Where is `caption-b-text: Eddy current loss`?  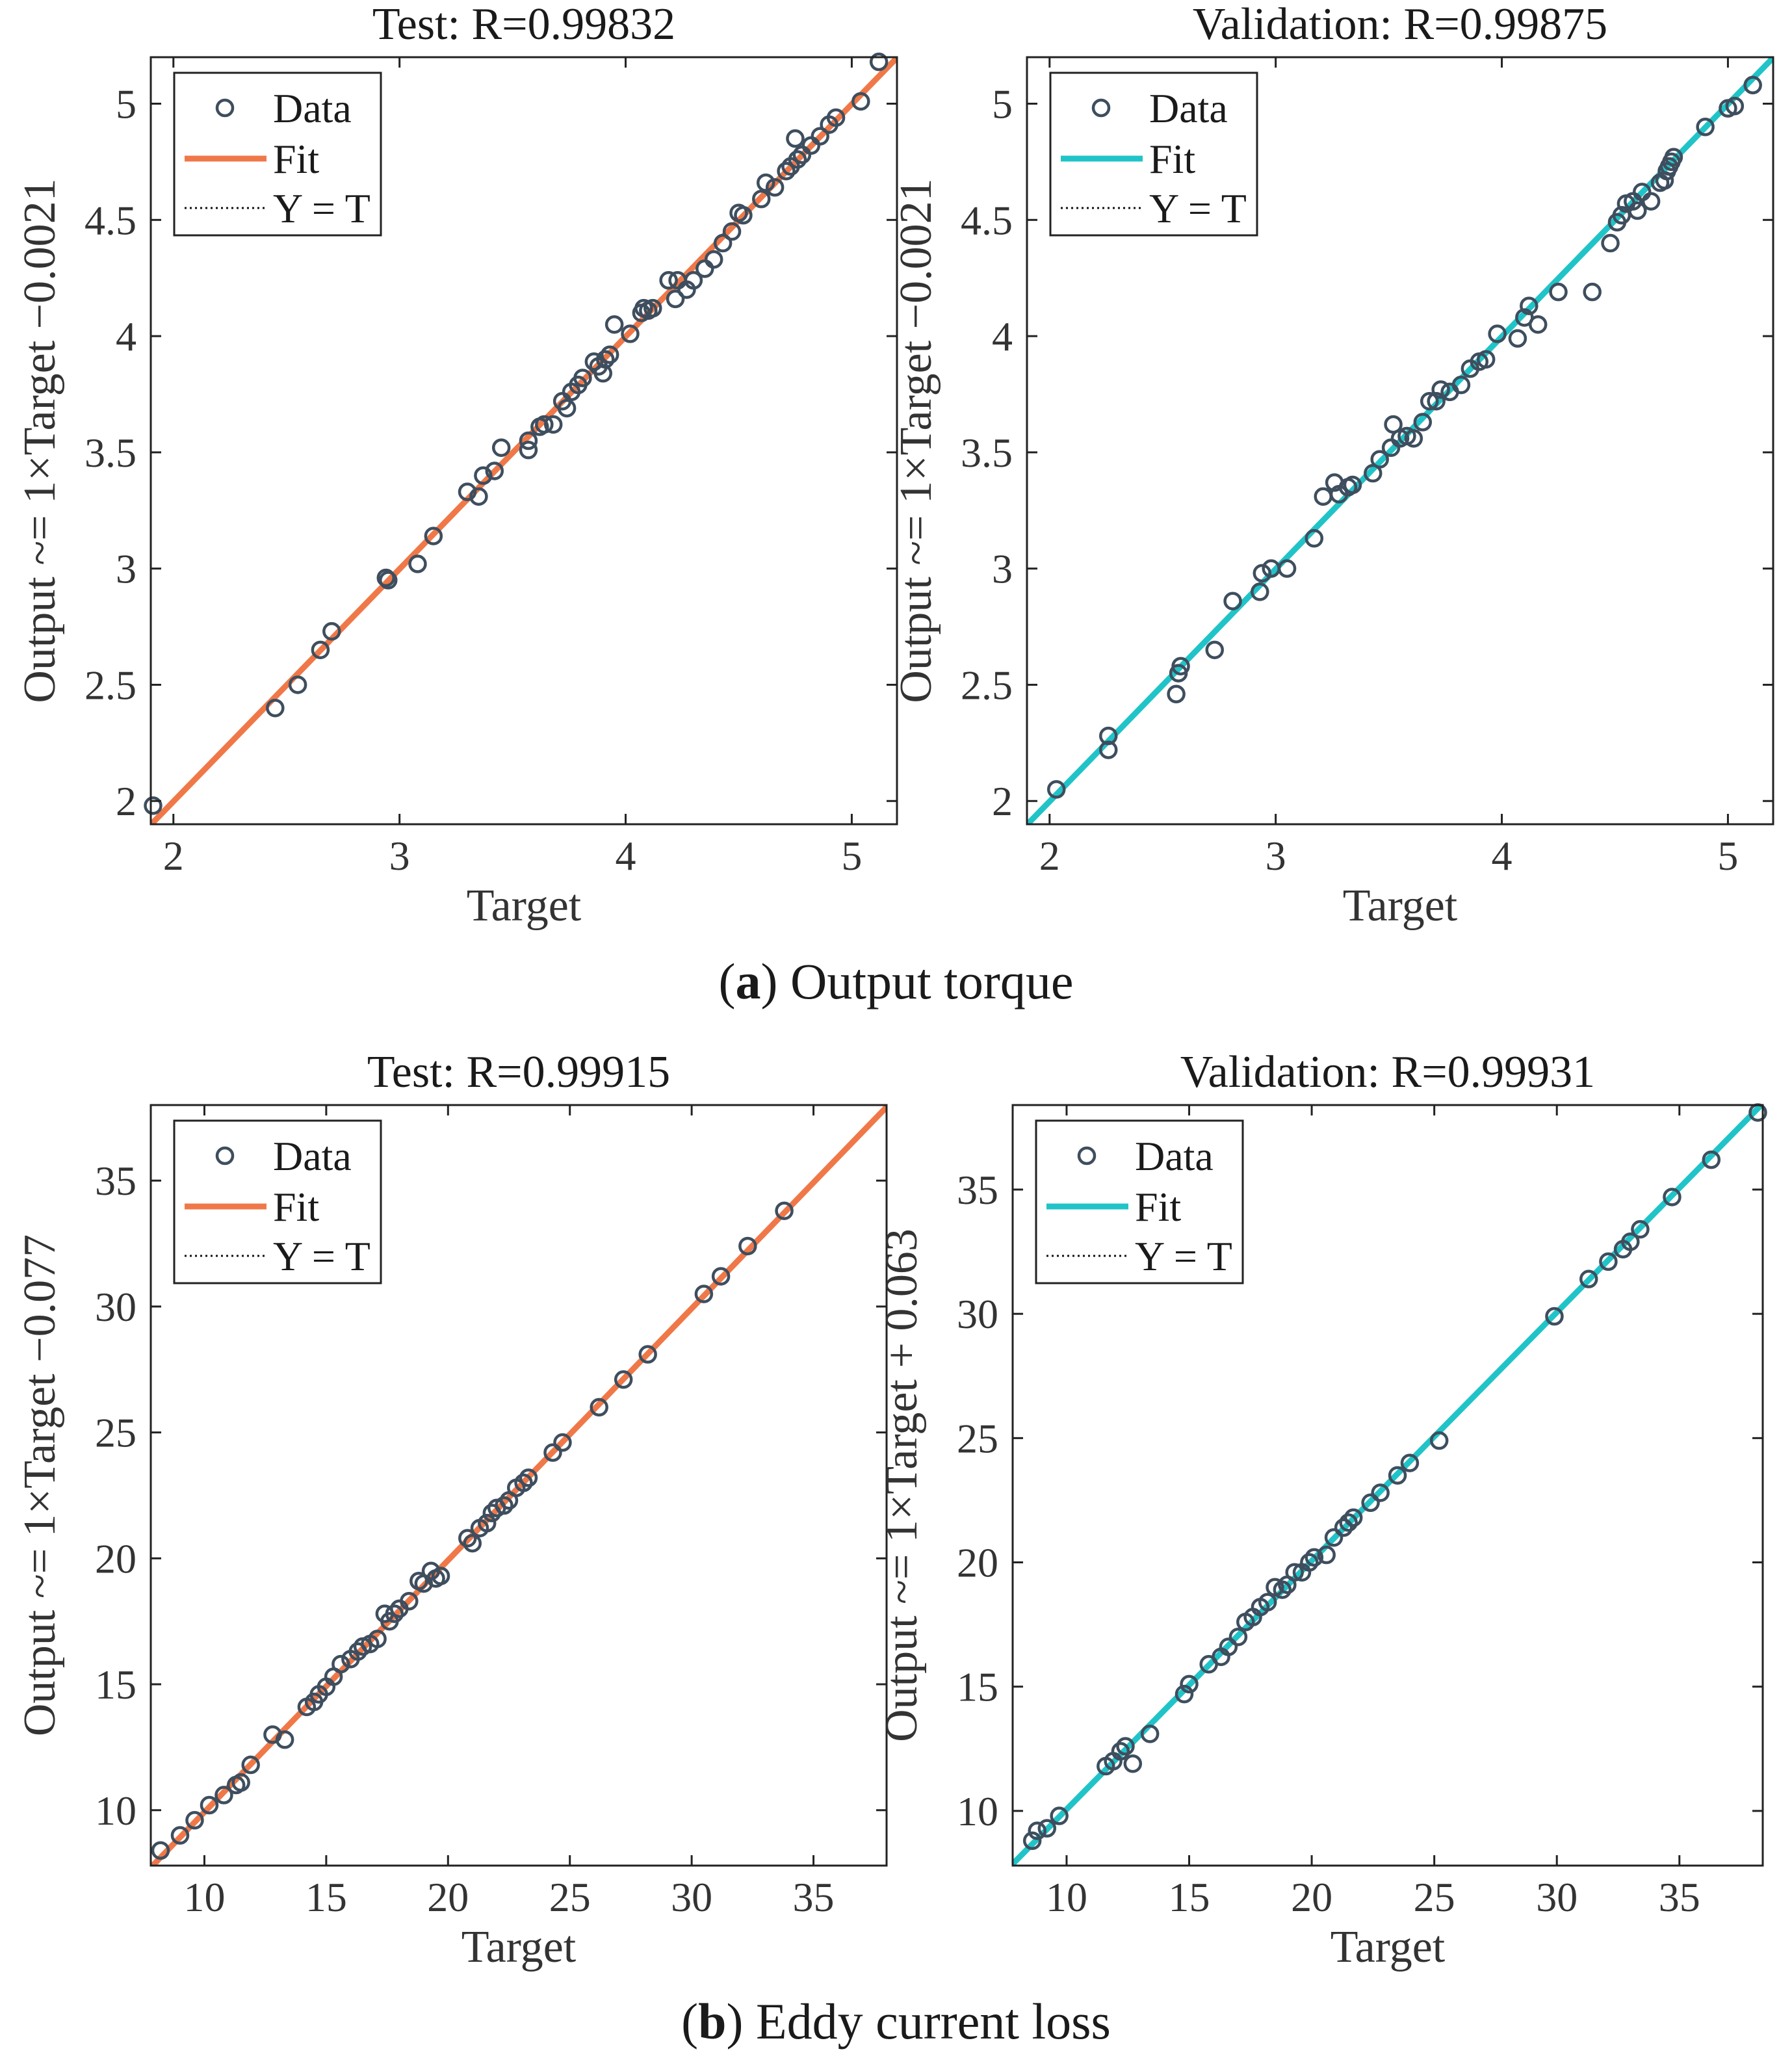 caption-b-text: Eddy current loss is located at coordinates (927, 2021).